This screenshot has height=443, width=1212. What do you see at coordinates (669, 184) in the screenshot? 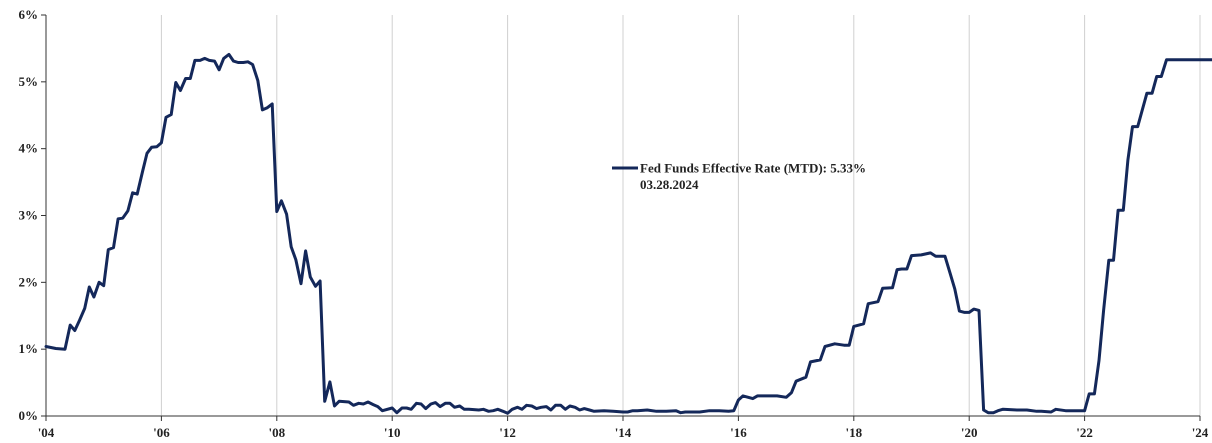
I see `legend-date: 03.28.2024` at bounding box center [669, 184].